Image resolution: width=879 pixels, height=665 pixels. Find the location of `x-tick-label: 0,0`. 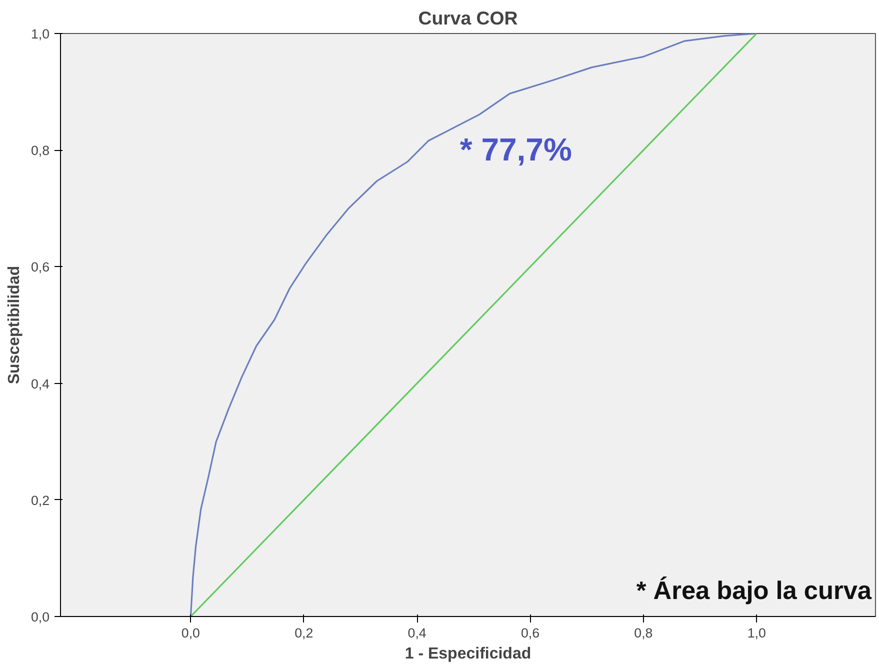

x-tick-label: 0,0 is located at coordinates (190, 633).